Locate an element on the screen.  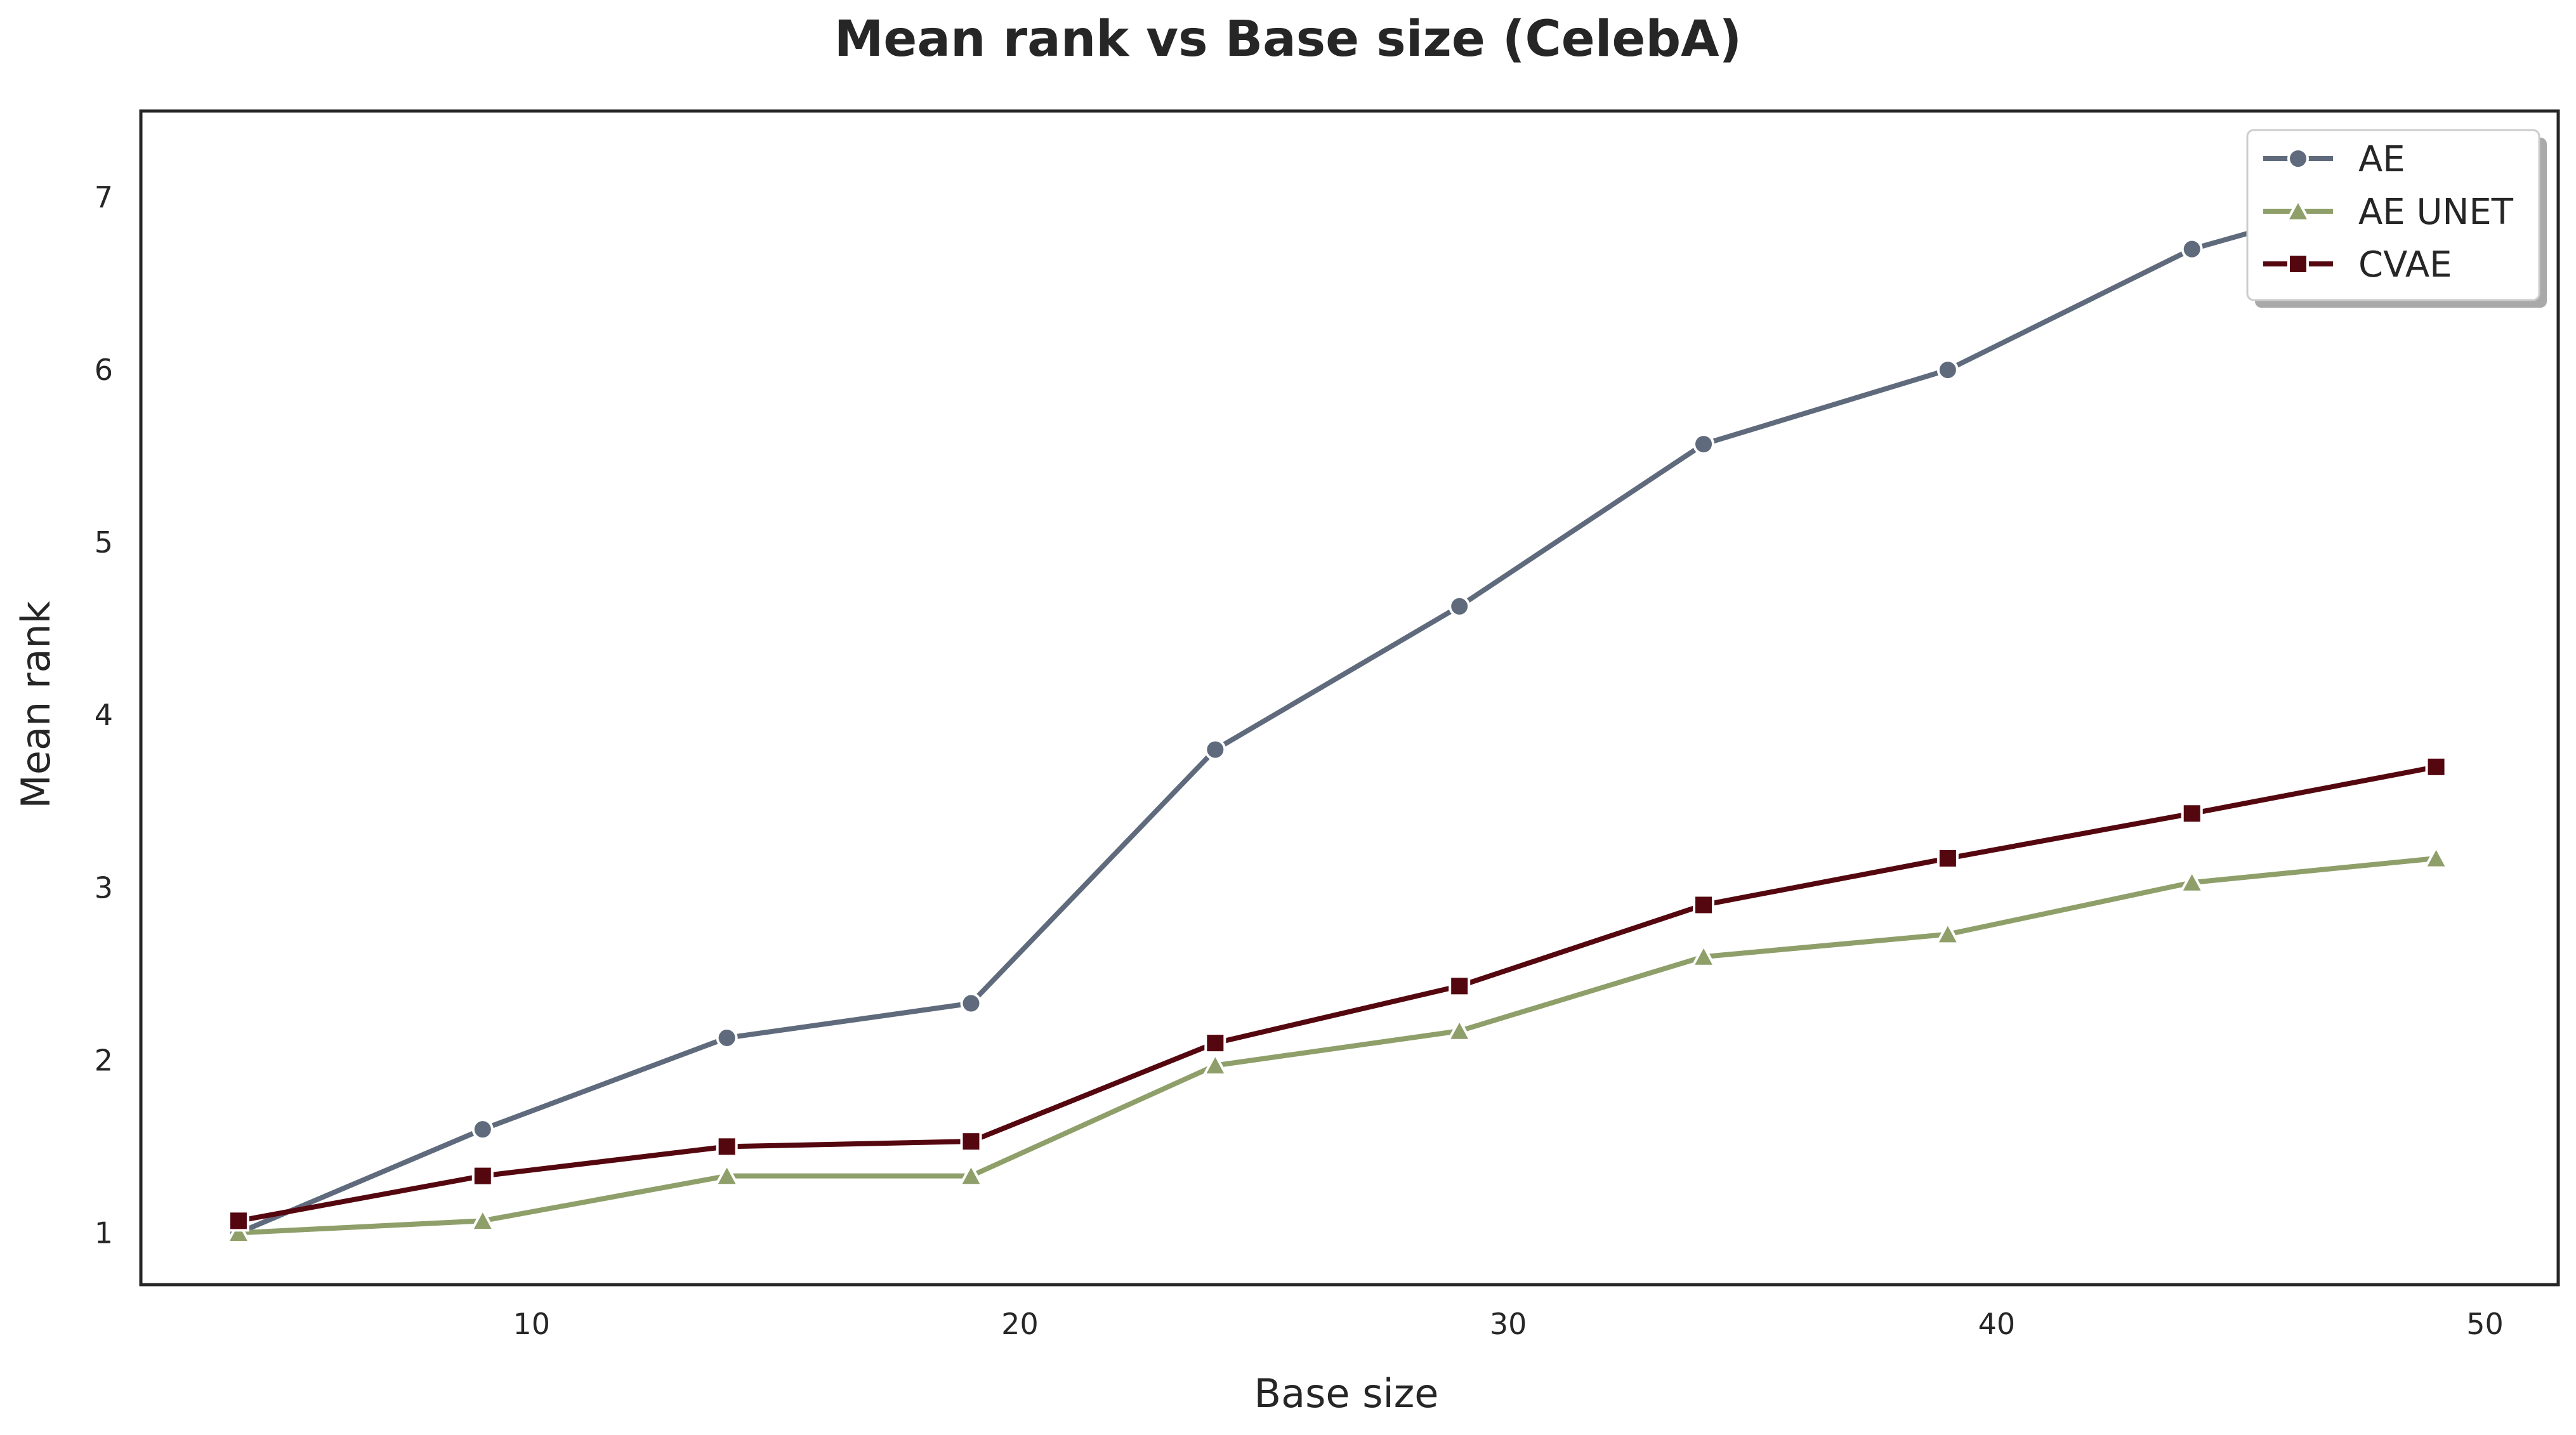
x-tick-label: 30 is located at coordinates (1509, 1324).